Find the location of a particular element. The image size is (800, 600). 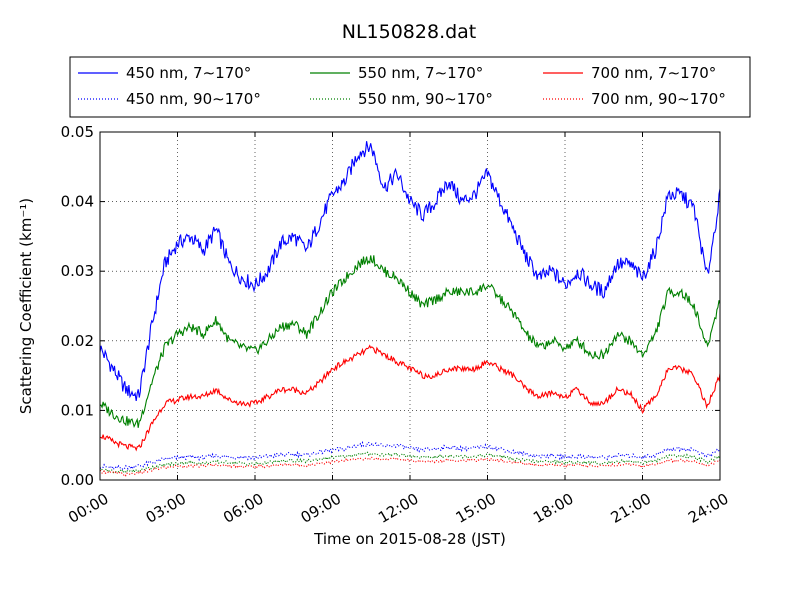

x-axis-label: Time on 2015-08-28 (JST) is located at coordinates (409, 539).